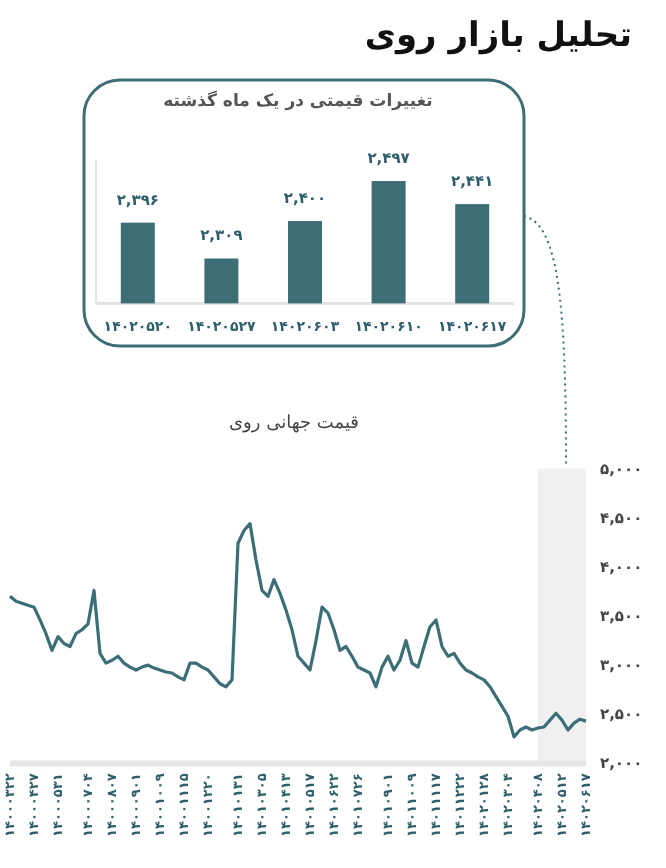 The image size is (666, 868). I want to click on chart-title: قیمت جهانی روی, so click(294, 424).